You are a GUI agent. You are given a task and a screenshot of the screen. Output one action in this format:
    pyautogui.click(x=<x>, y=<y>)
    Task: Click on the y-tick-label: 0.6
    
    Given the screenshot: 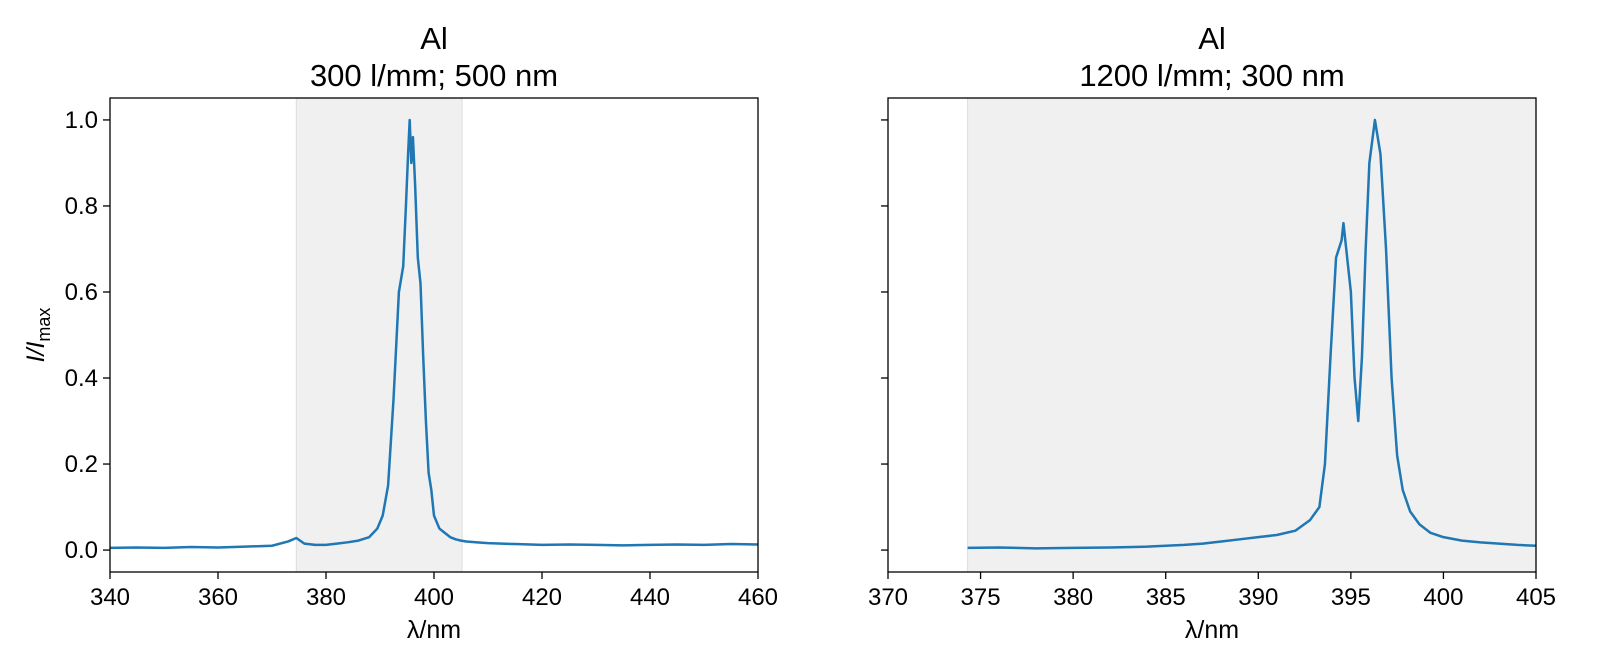 What is the action you would take?
    pyautogui.click(x=81, y=292)
    